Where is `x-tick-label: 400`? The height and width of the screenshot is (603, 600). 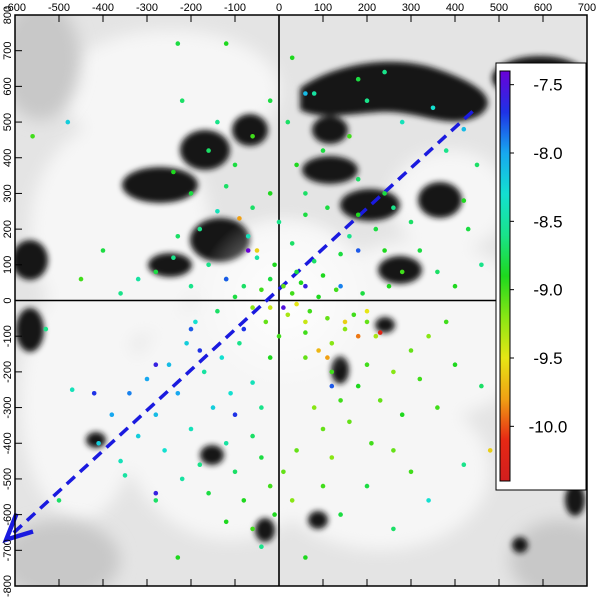
x-tick-label: 400 is located at coordinates (455, 8).